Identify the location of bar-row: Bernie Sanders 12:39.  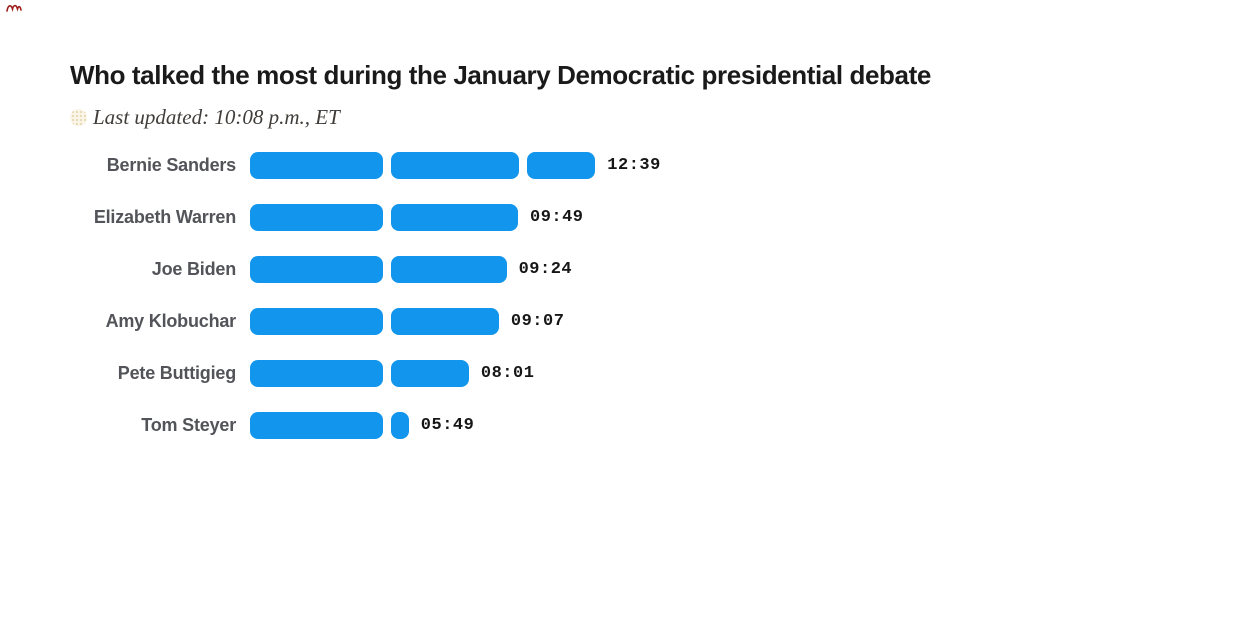
(620, 165).